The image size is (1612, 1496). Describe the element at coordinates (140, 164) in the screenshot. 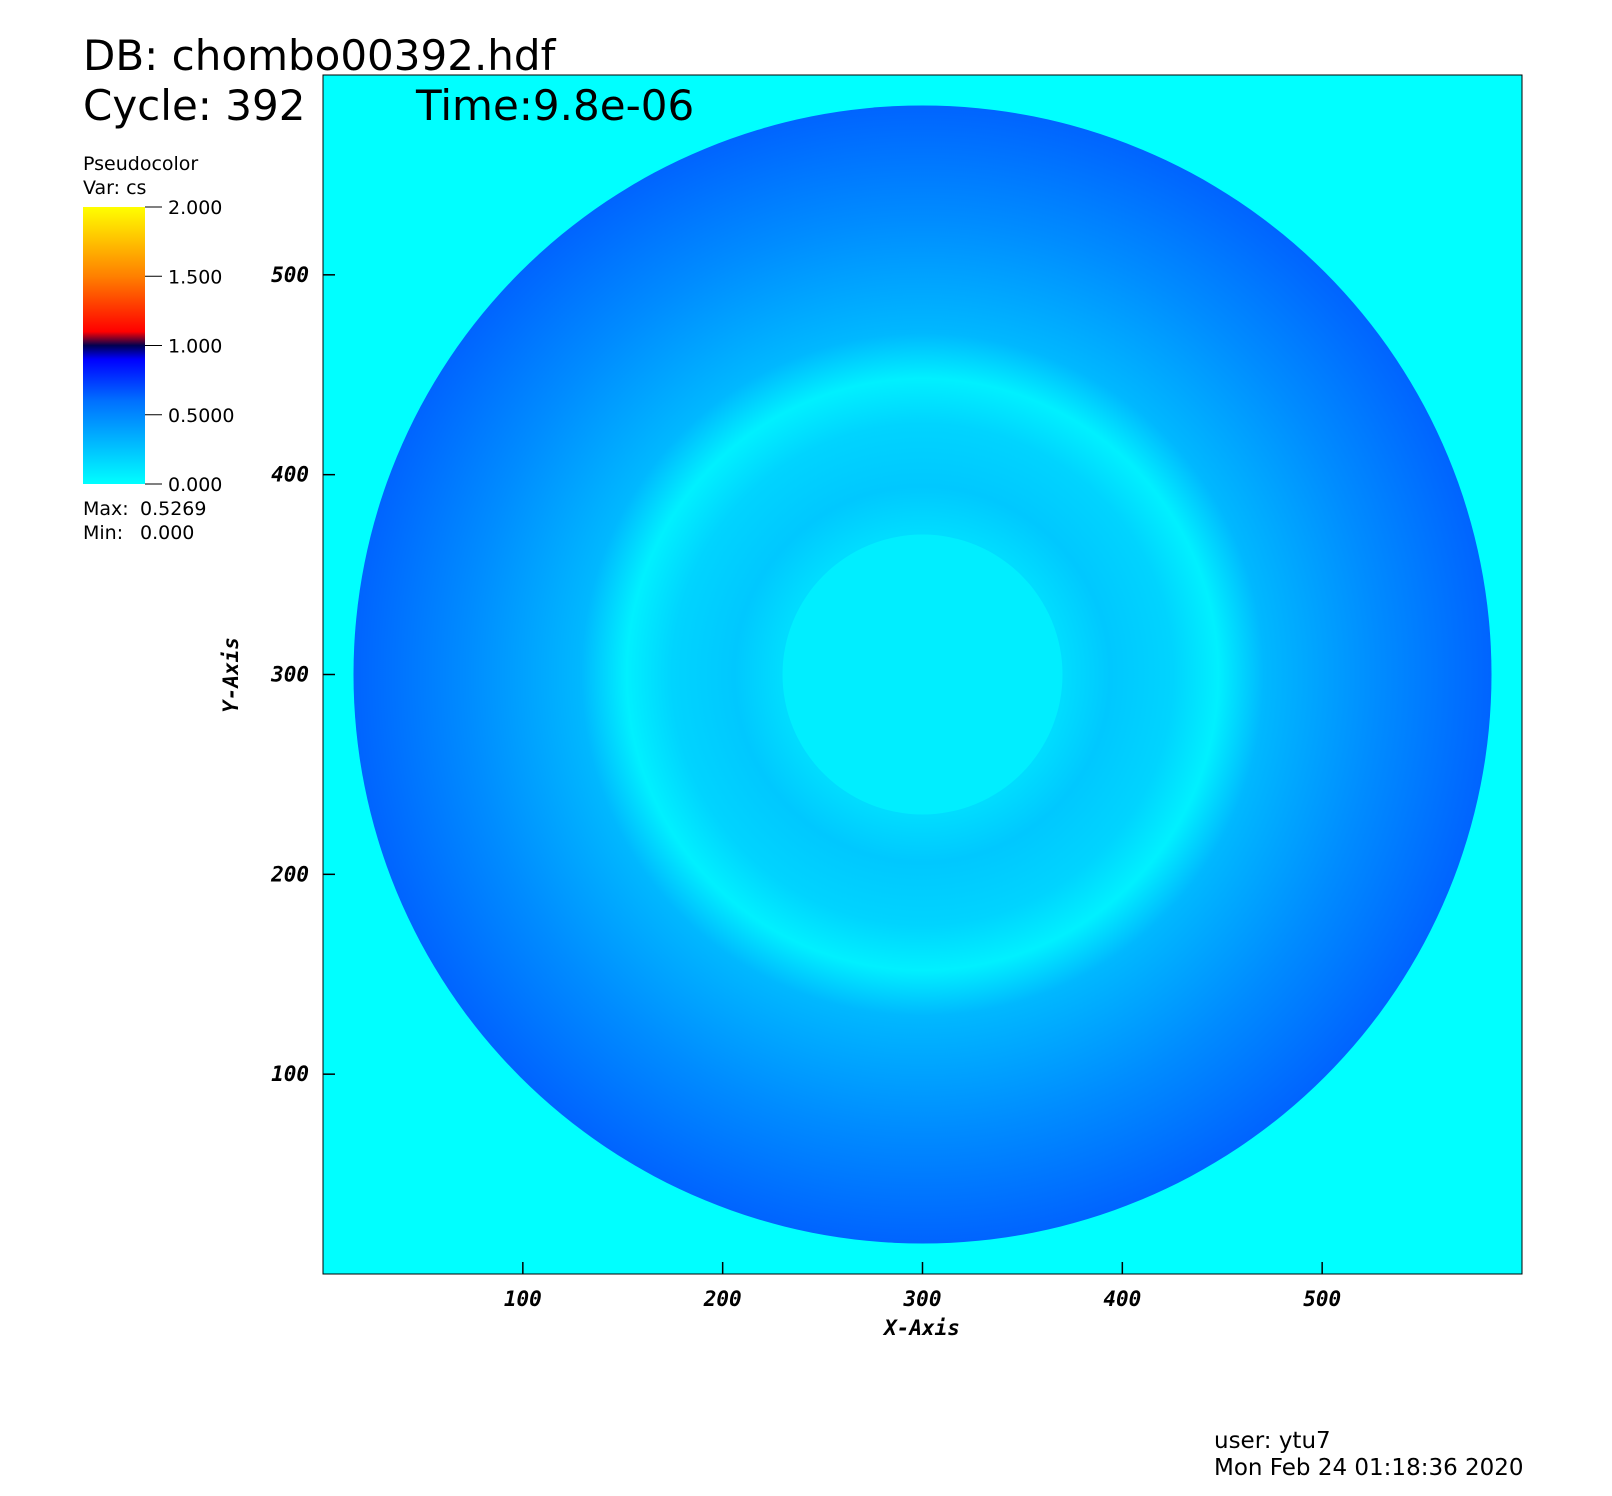

I see `legend-title: Pseudocolor` at that location.